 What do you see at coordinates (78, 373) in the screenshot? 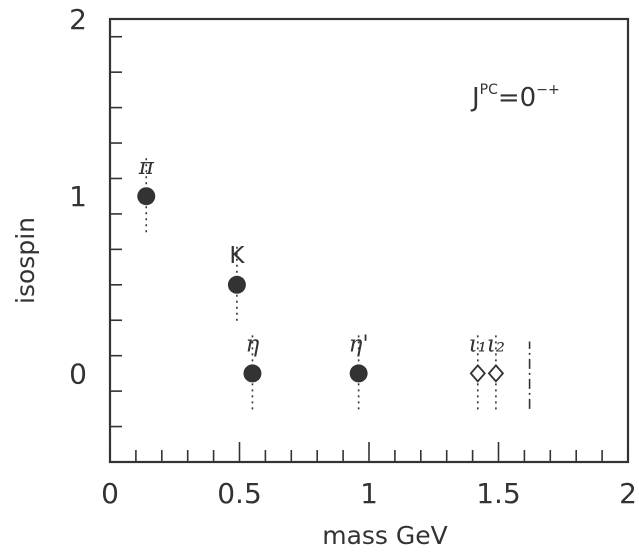
I see `y-tick-label: 0` at bounding box center [78, 373].